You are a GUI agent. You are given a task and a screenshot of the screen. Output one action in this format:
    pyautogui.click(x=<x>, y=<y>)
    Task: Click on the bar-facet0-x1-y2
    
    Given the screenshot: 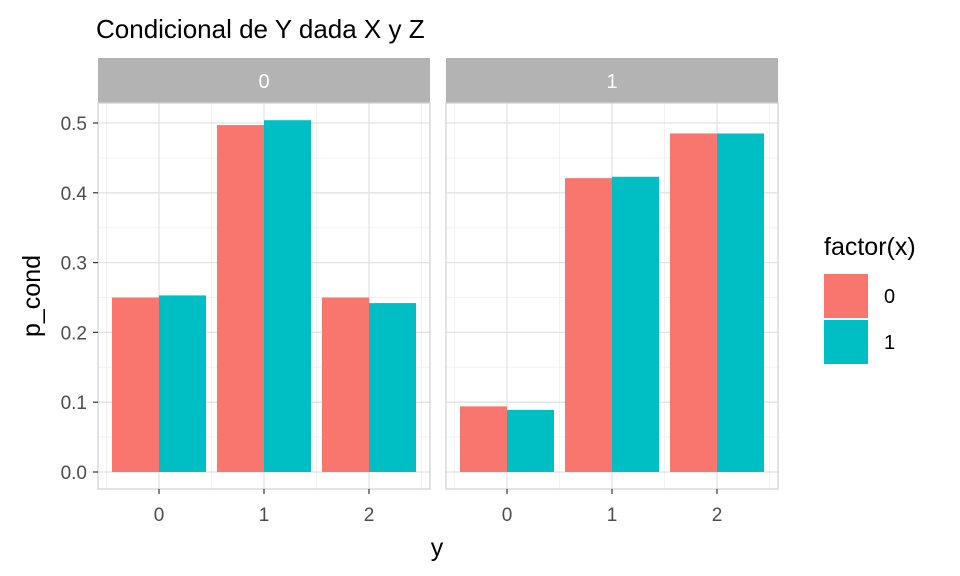 What is the action you would take?
    pyautogui.click(x=392, y=387)
    